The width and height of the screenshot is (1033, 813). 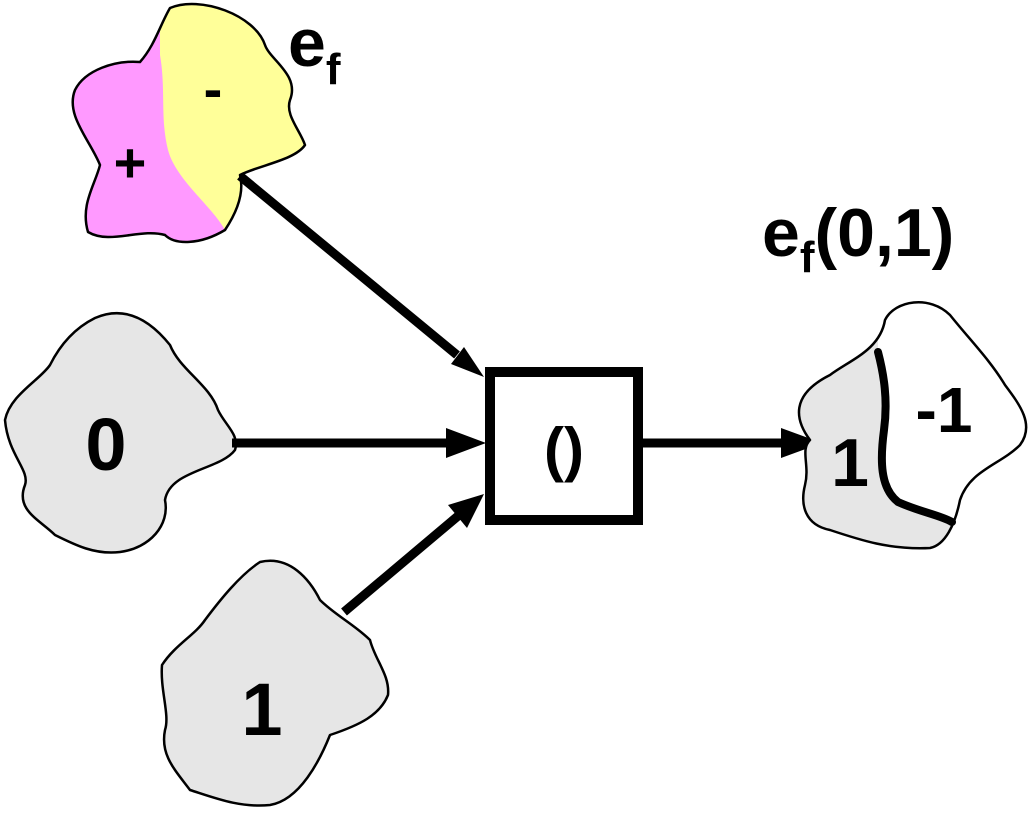 I want to click on field-label: ef, so click(x=314, y=49).